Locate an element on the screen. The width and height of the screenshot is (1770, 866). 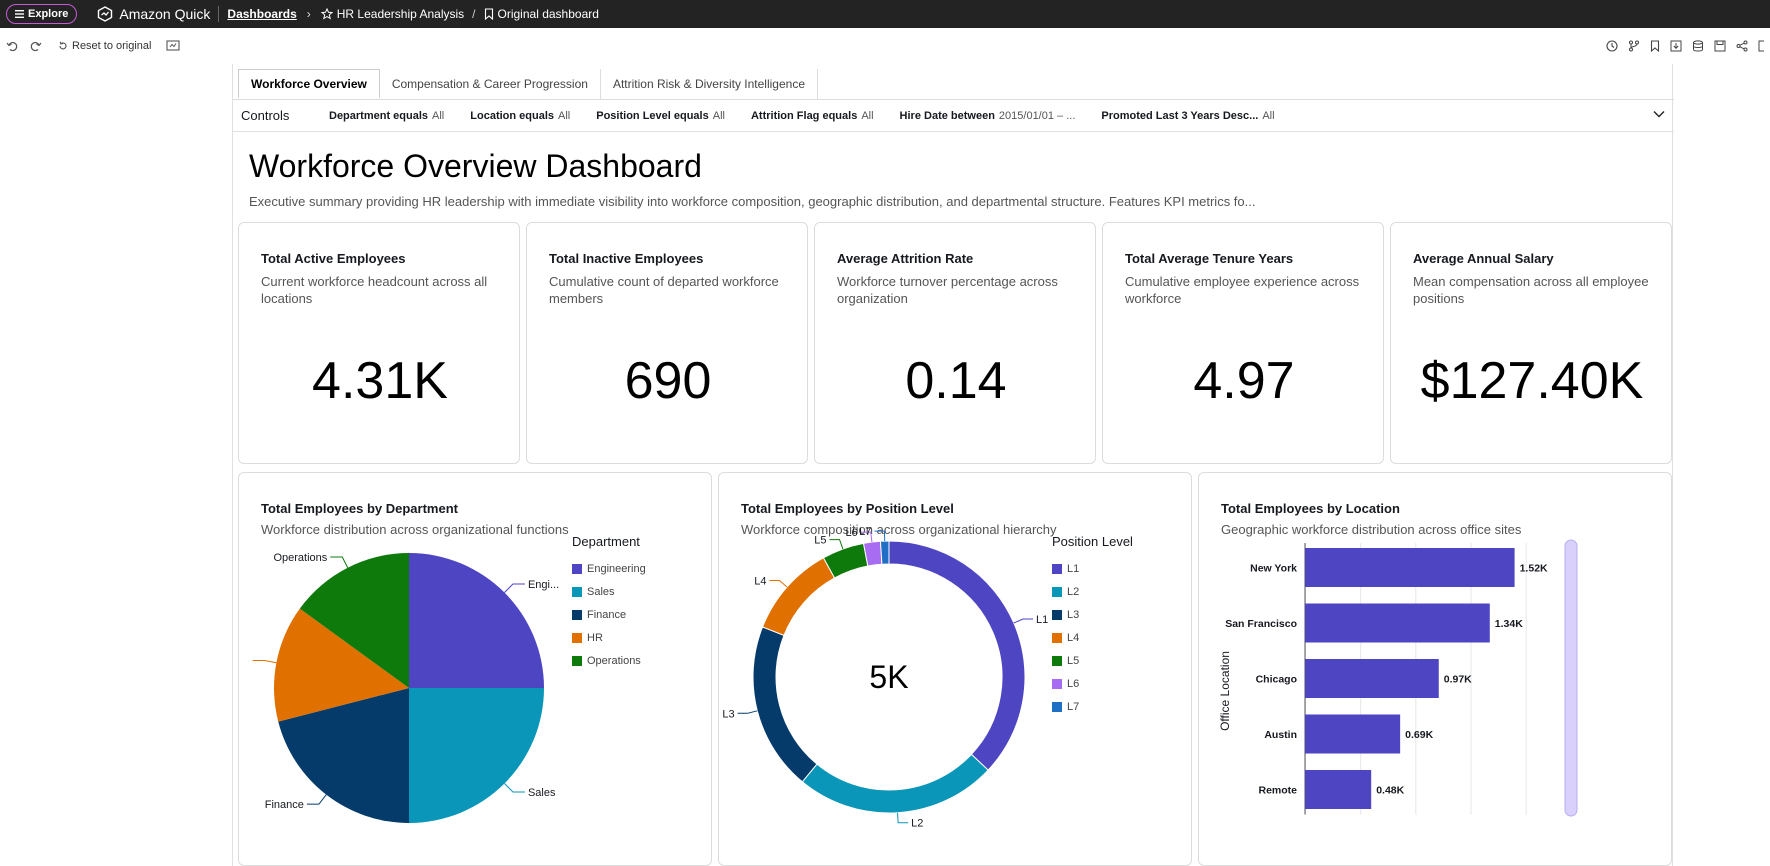
chevron-right-icon: › is located at coordinates (308, 14).